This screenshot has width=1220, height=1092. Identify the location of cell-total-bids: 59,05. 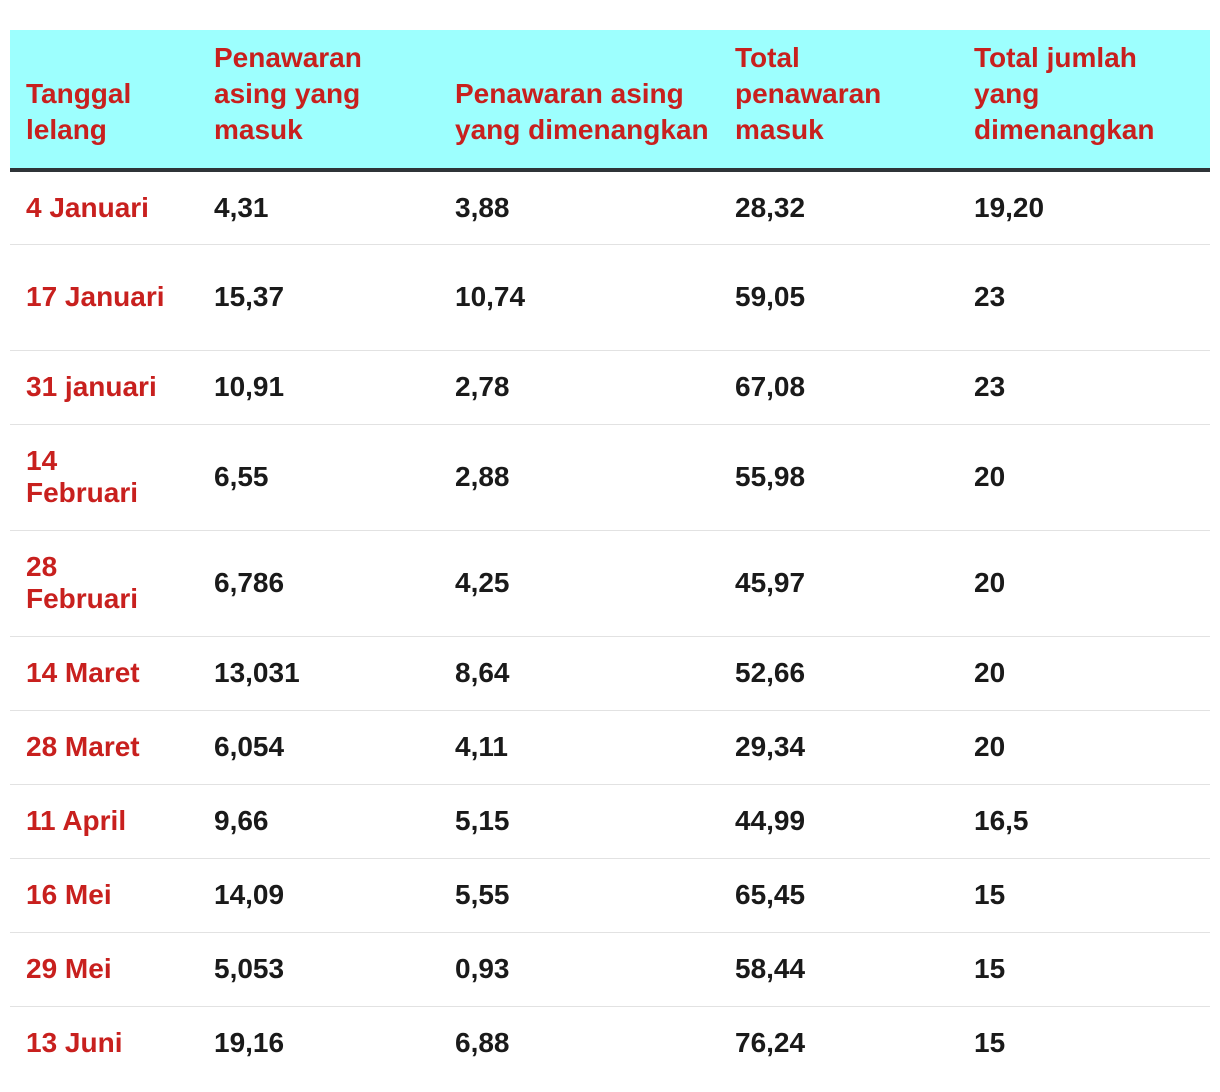
(844, 297).